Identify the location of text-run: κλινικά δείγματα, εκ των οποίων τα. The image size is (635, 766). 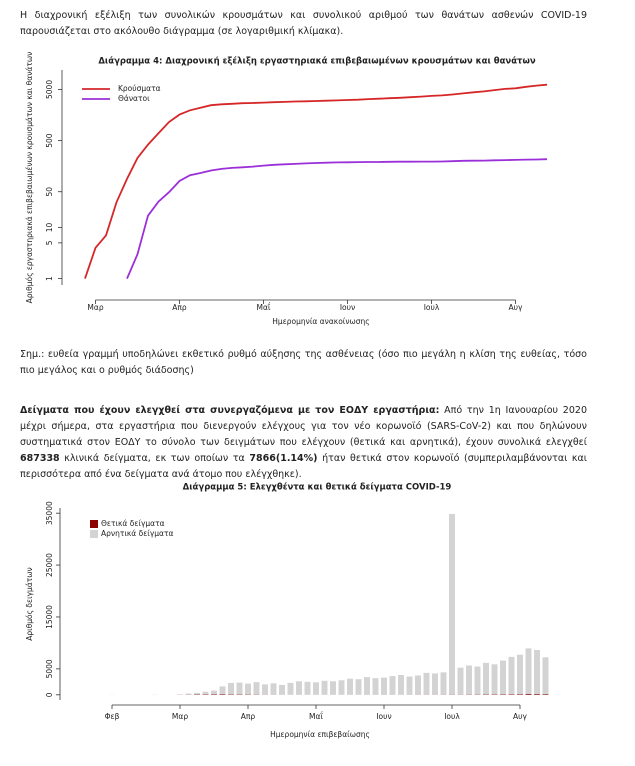
(154, 458).